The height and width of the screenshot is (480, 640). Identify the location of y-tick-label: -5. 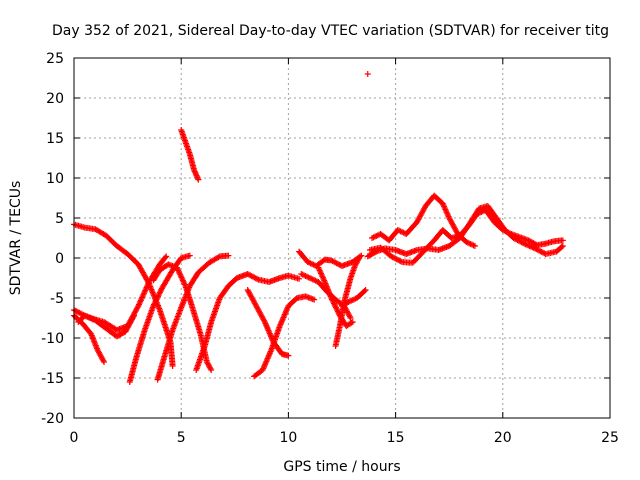
(57, 299).